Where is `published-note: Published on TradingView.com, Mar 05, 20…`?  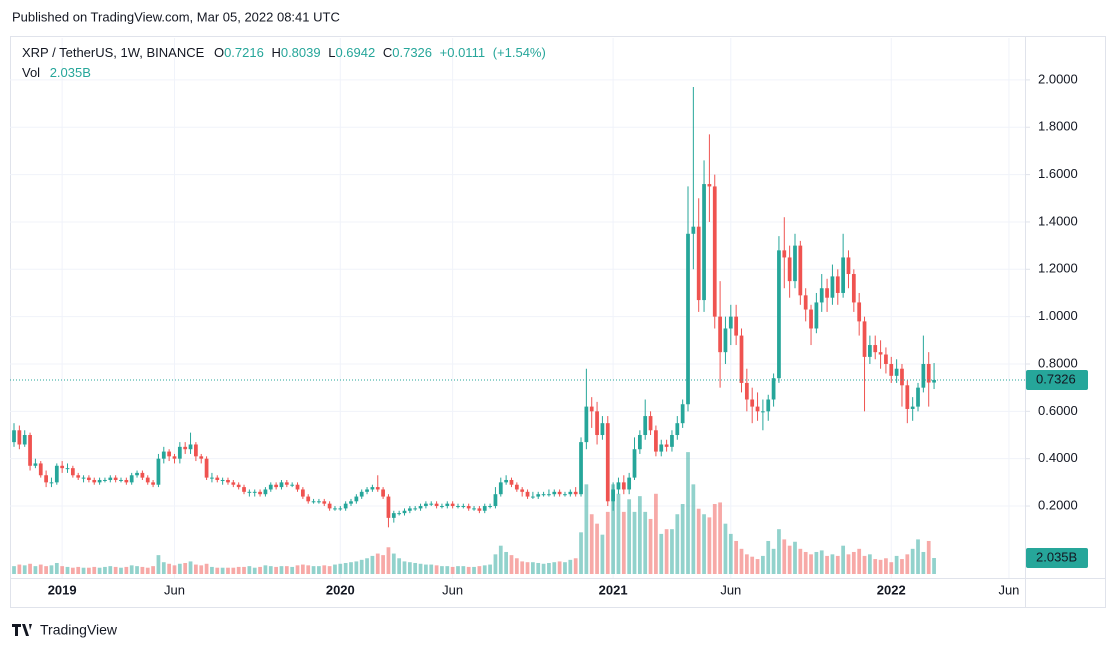
published-note: Published on TradingView.com, Mar 05, 20… is located at coordinates (176, 16).